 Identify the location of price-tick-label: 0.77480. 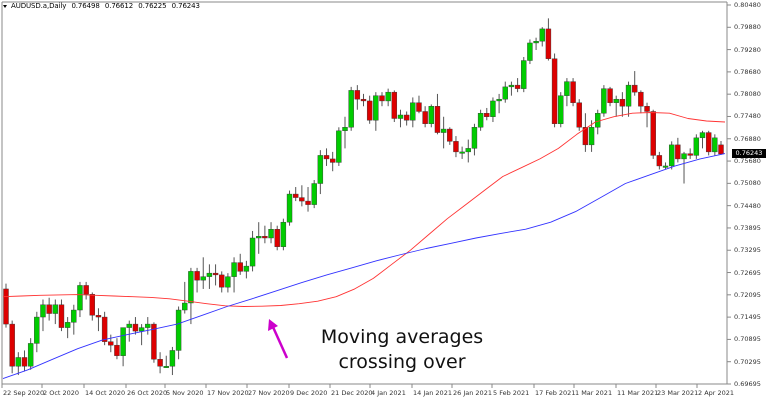
(747, 116).